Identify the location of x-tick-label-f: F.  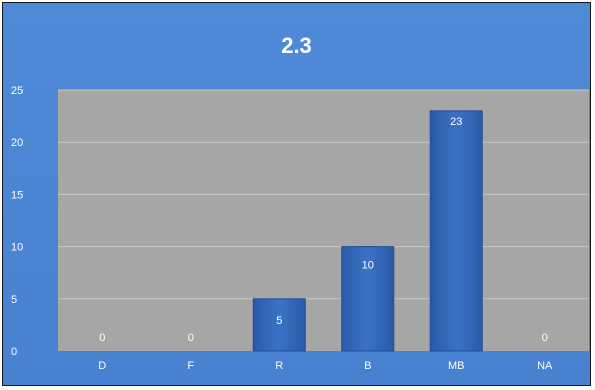
(190, 366).